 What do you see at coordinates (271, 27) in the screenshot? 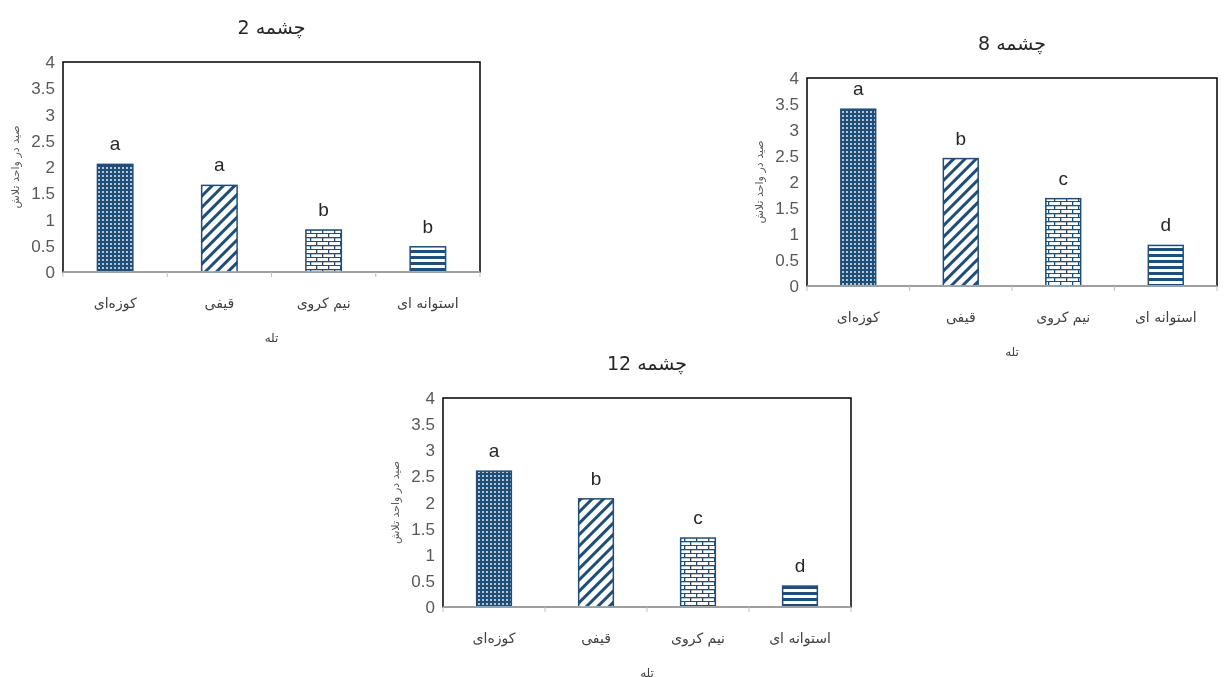
I see `chart-title: چشمه 2` at bounding box center [271, 27].